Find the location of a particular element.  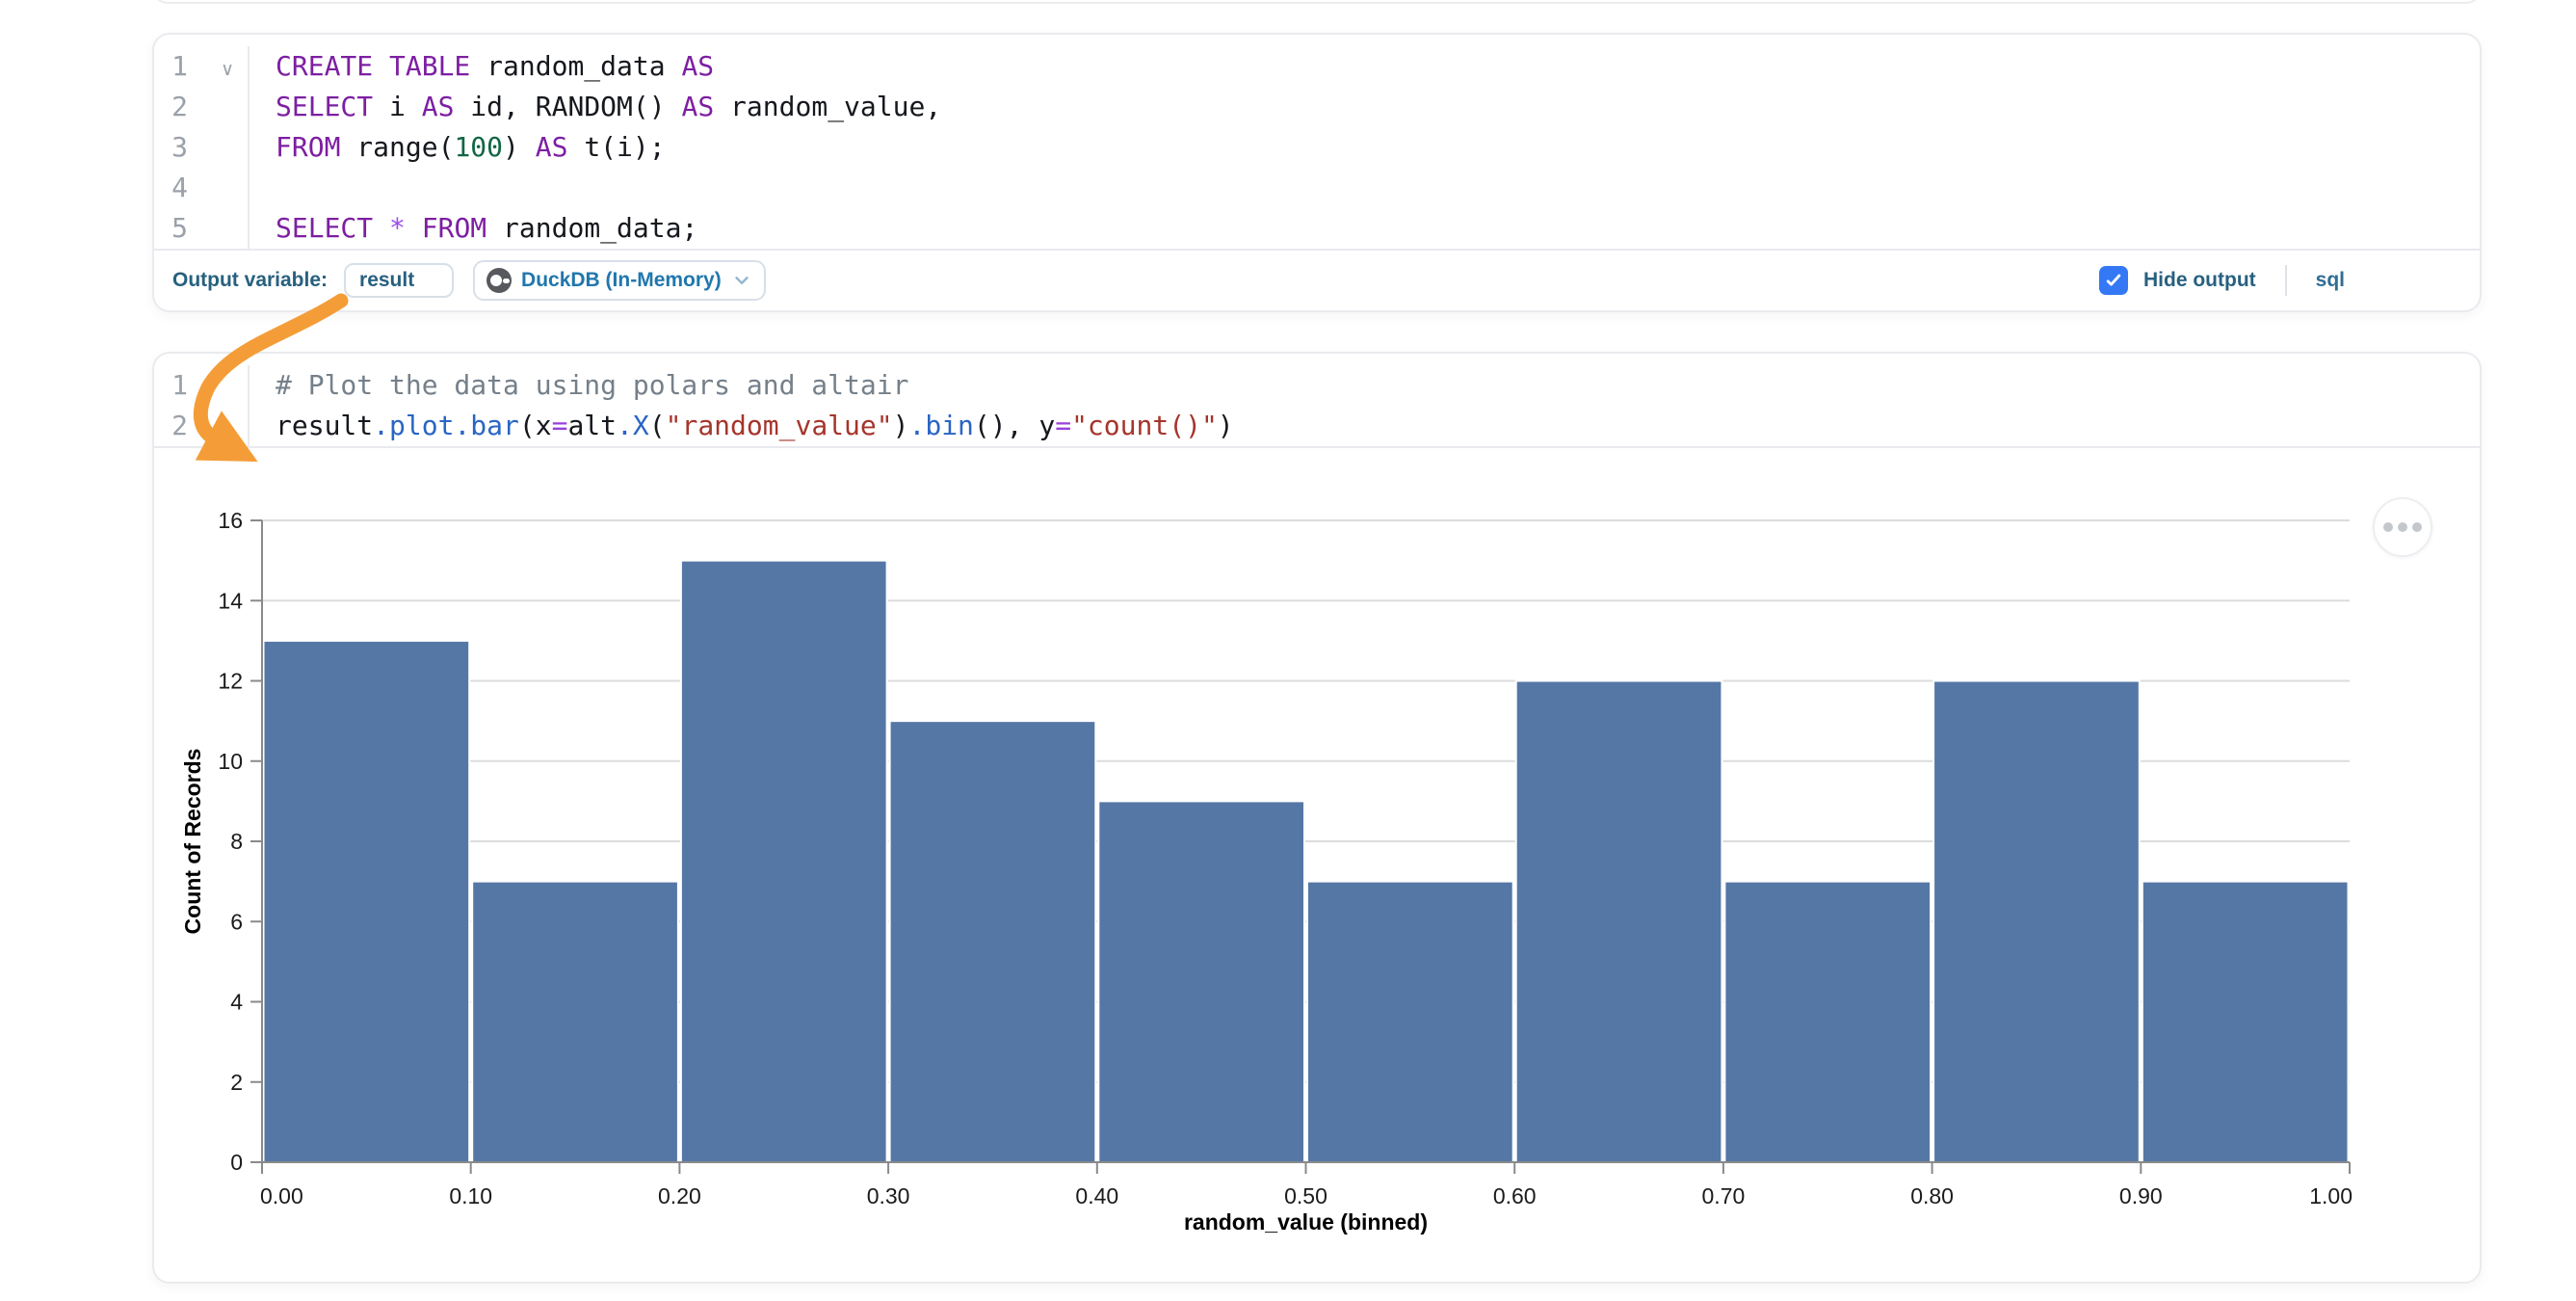

more-options-button is located at coordinates (2403, 527).